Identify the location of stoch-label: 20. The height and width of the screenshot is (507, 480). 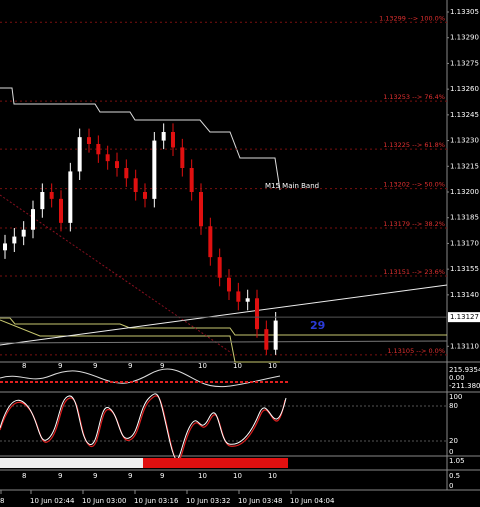
(453, 441).